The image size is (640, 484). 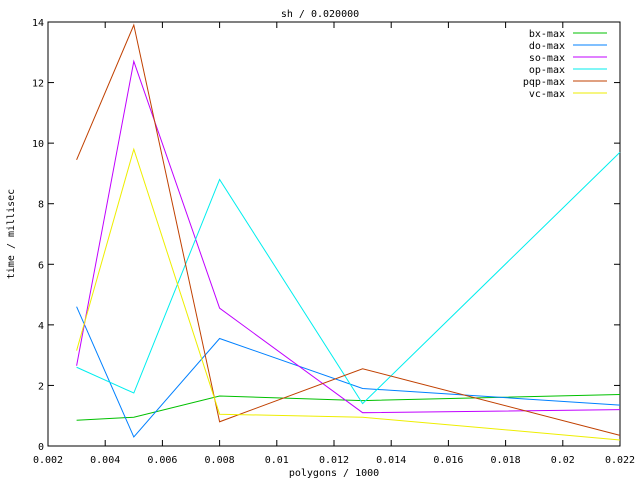 What do you see at coordinates (162, 460) in the screenshot?
I see `x-tick-label: 0.006` at bounding box center [162, 460].